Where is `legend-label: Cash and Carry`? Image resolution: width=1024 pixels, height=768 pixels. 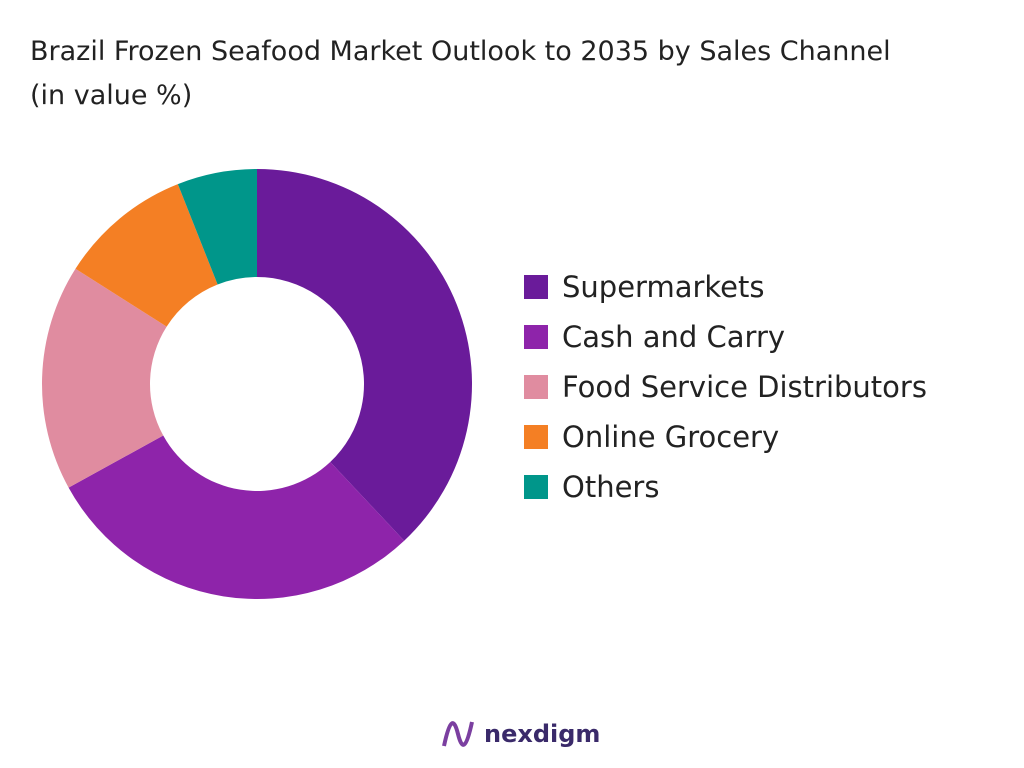 legend-label: Cash and Carry is located at coordinates (674, 337).